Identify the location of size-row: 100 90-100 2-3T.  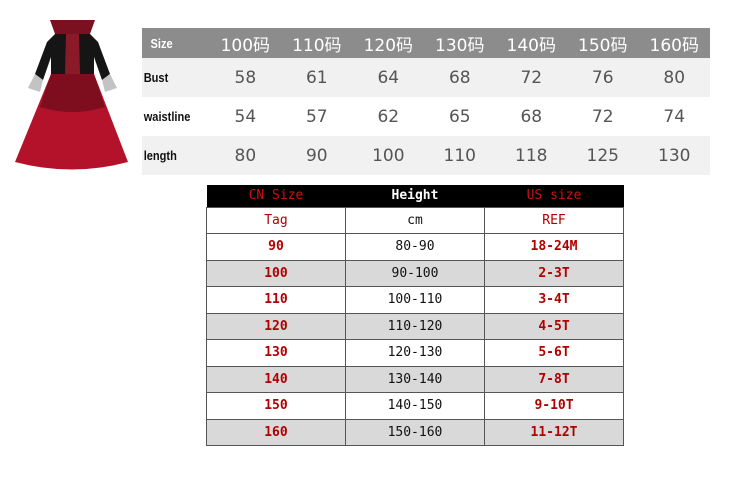
(415, 273).